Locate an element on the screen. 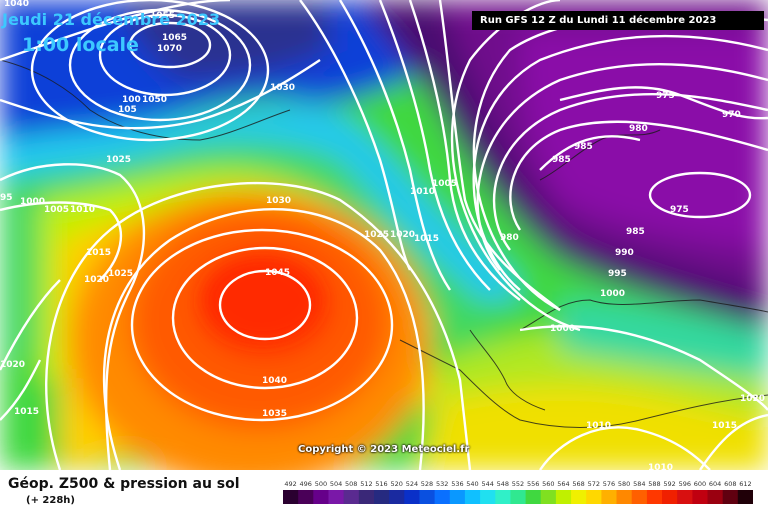 Image resolution: width=768 pixels, height=512 pixels. legend-value: 600 is located at coordinates (700, 484).